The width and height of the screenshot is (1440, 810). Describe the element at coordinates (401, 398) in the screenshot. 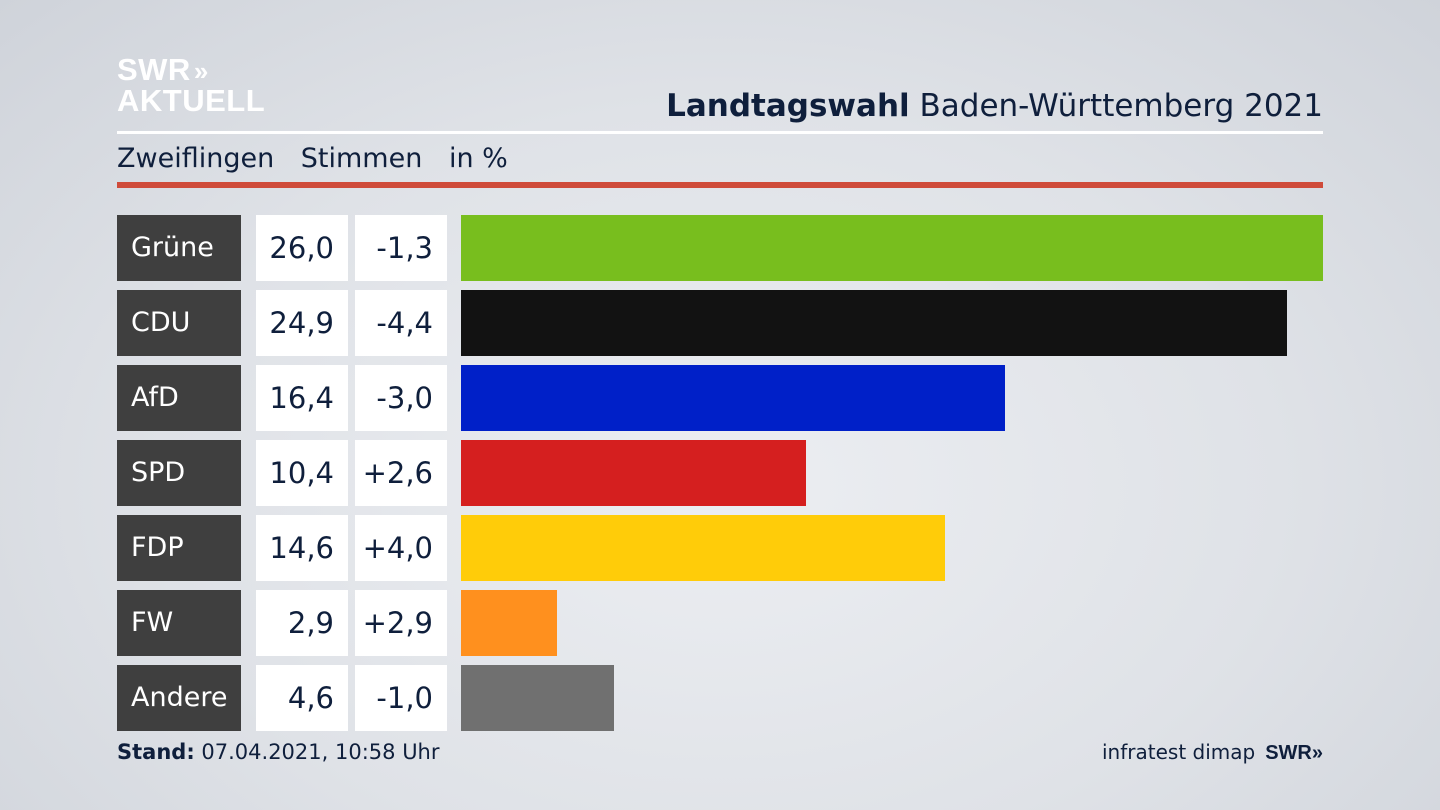

I see `vote-change-value: -3,0` at that location.